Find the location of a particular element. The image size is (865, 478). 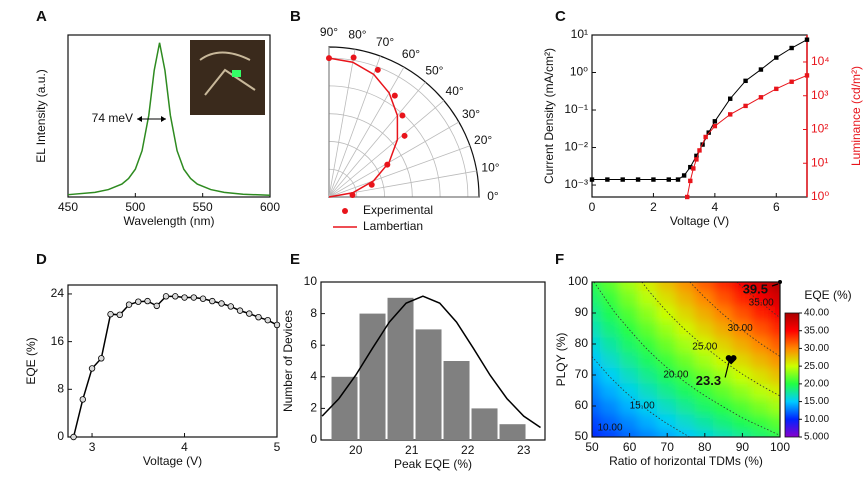

y-tick-label: 10⁻² is located at coordinates (576, 147).